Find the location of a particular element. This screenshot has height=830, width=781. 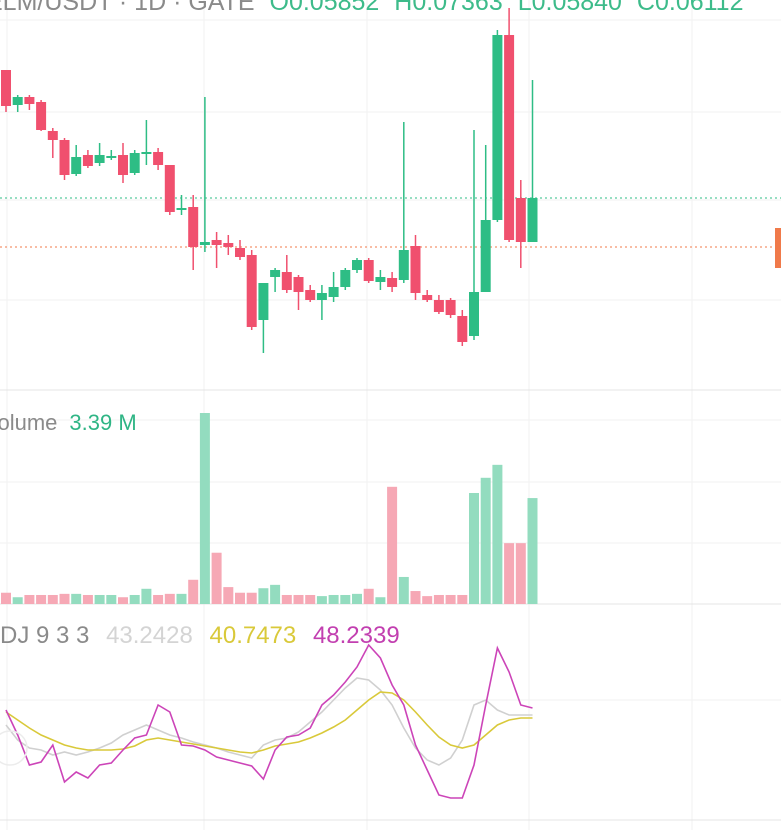

kdj-line-d is located at coordinates (269, 722).